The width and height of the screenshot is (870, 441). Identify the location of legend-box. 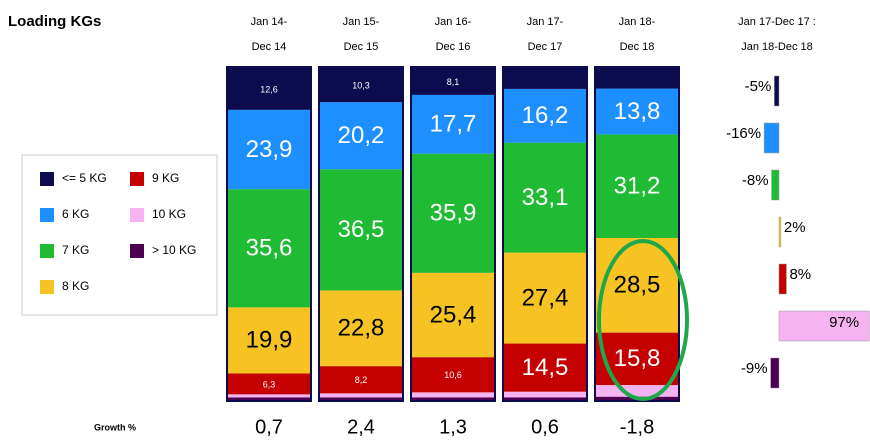
(119, 235).